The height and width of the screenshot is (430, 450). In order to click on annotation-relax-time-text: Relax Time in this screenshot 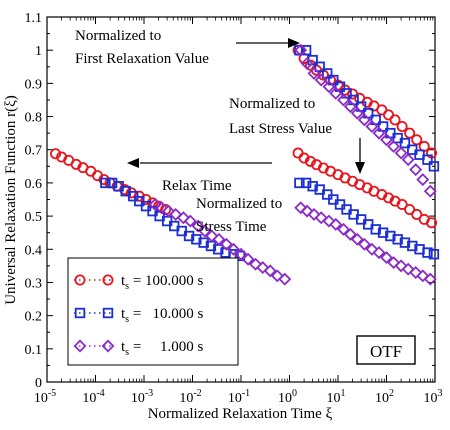, I will do `click(197, 186)`.